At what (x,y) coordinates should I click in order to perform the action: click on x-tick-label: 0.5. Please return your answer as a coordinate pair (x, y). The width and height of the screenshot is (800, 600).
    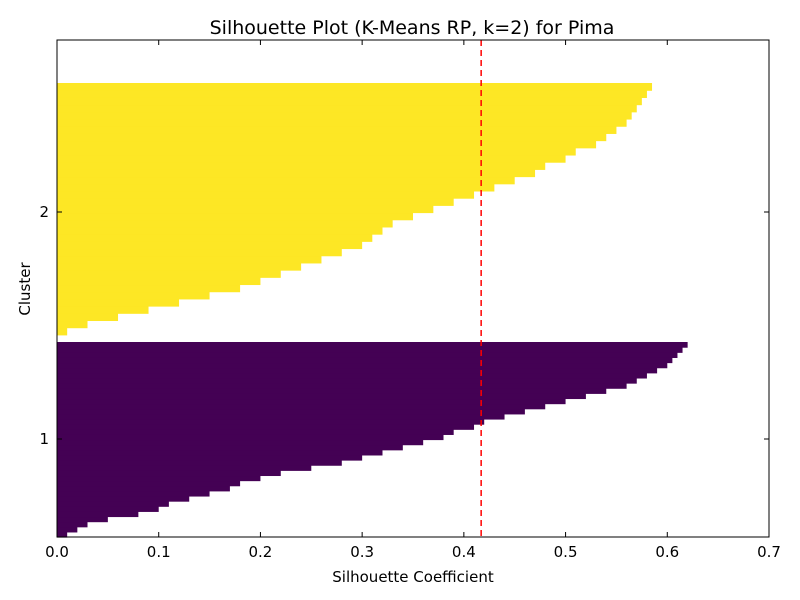
    Looking at the image, I should click on (566, 552).